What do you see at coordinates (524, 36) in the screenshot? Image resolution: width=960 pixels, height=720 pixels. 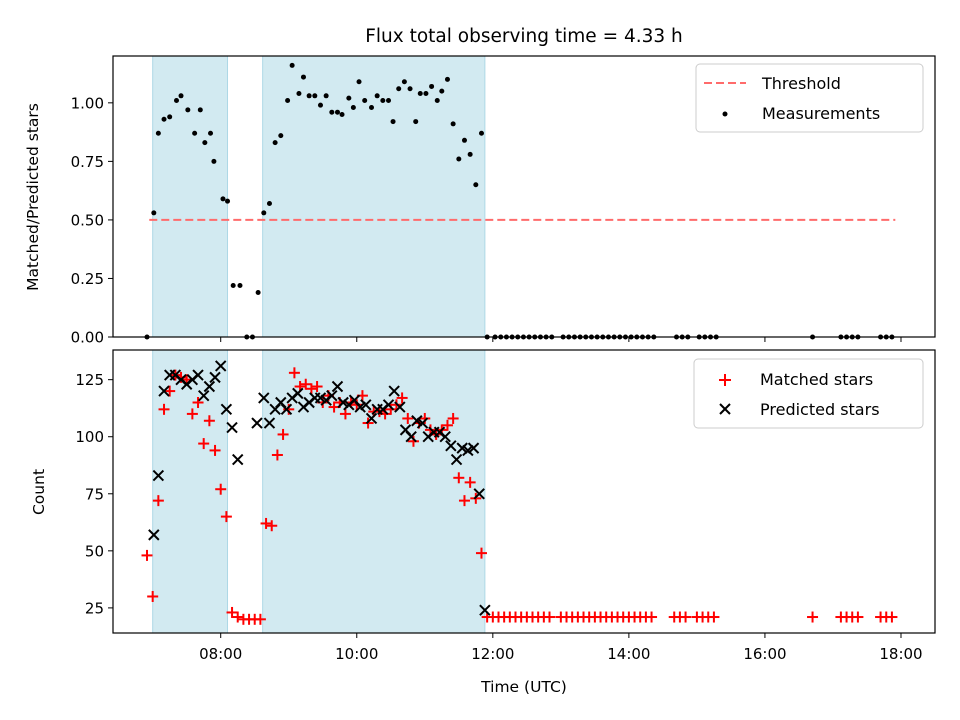 I see `top-chart-title: Flux total observing time = 4.33 h` at bounding box center [524, 36].